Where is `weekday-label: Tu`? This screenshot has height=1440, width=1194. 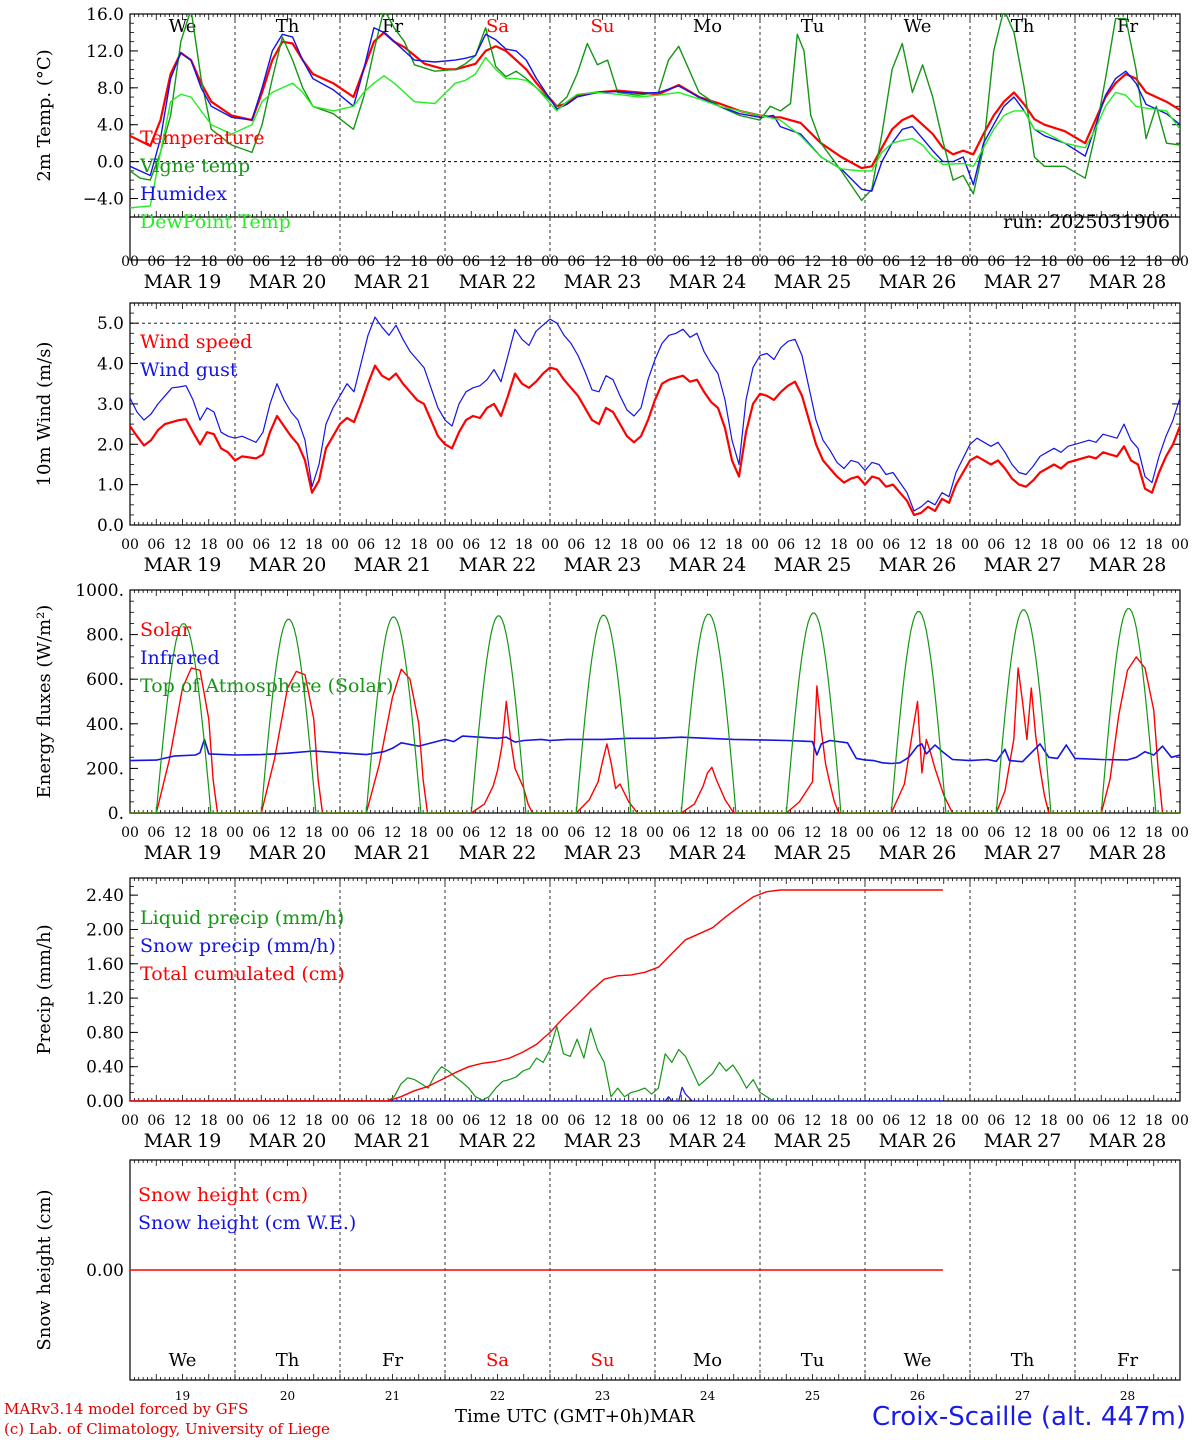 weekday-label: Tu is located at coordinates (813, 26).